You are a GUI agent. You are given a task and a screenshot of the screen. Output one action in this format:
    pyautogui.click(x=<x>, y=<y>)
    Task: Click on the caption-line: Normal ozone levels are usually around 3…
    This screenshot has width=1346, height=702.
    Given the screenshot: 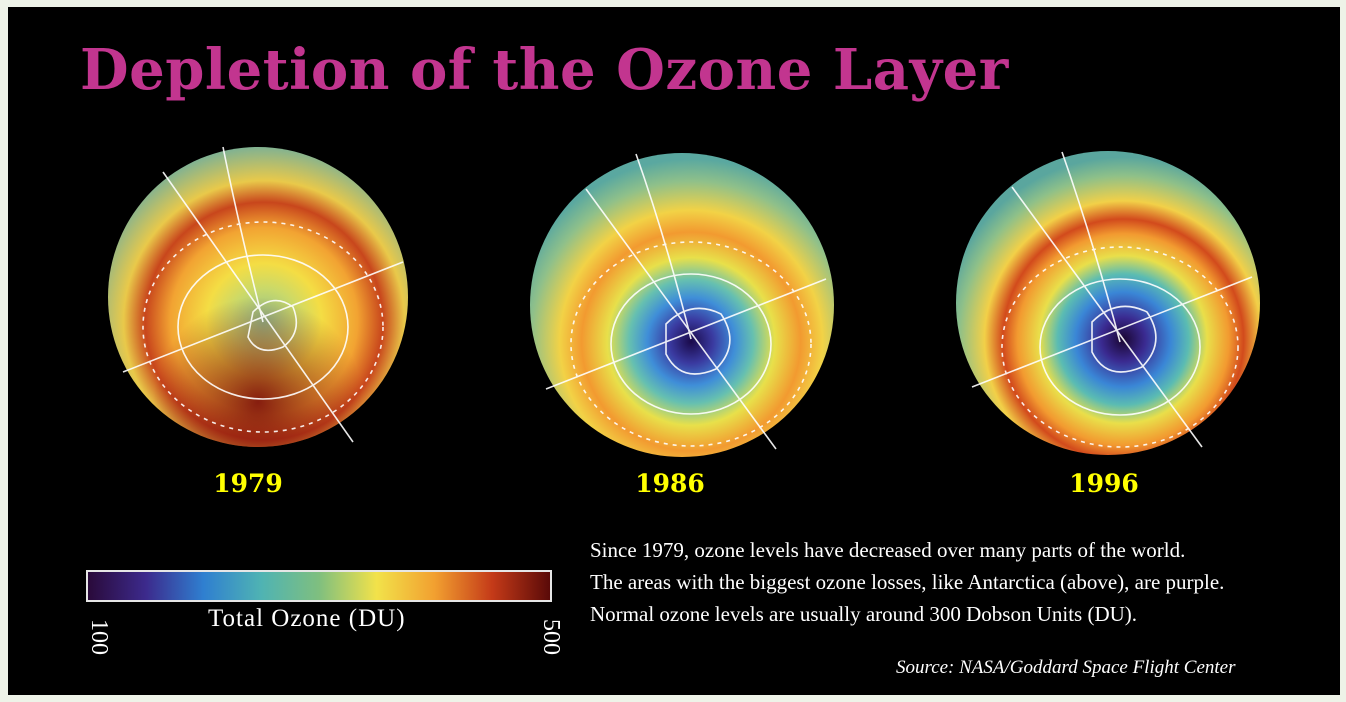 What is the action you would take?
    pyautogui.click(x=864, y=614)
    